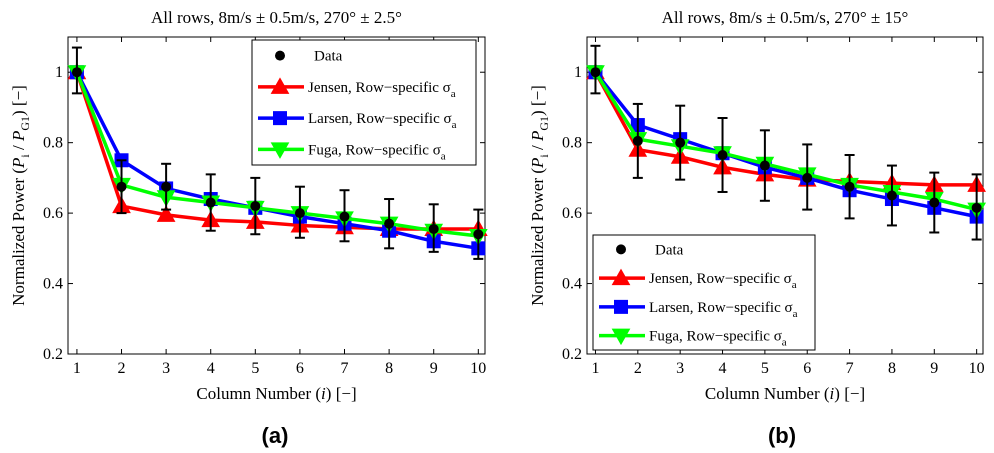 This screenshot has width=994, height=453. I want to click on legend-box, so click(704, 292).